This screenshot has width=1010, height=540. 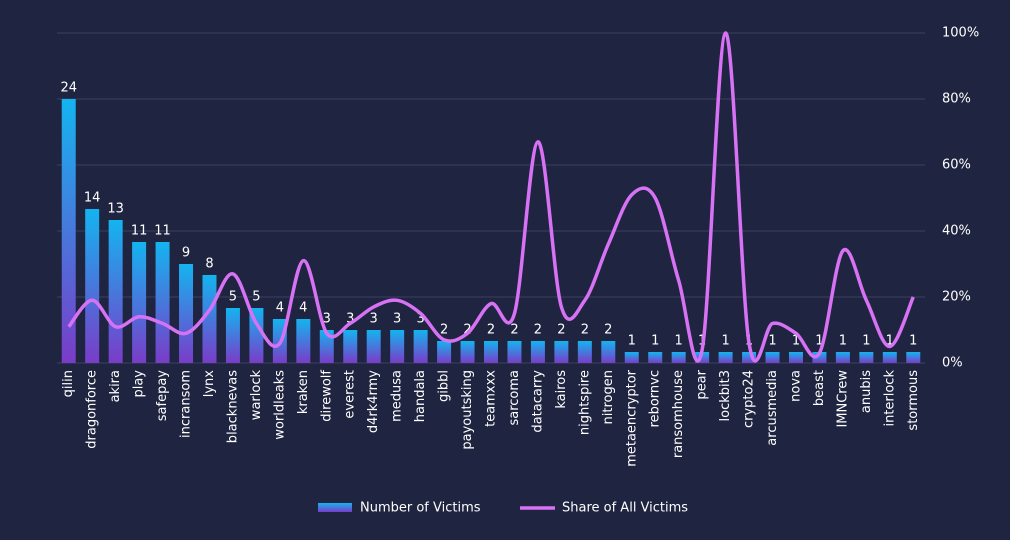 What do you see at coordinates (678, 414) in the screenshot?
I see `x-tick-label: ransomhouse` at bounding box center [678, 414].